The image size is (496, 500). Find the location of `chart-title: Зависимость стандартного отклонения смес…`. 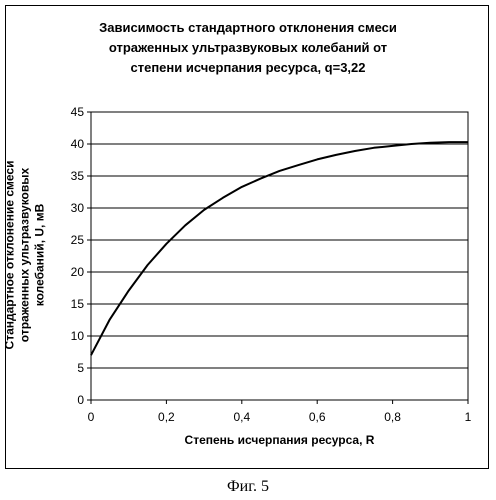

chart-title: Зависимость стандартного отклонения смес… is located at coordinates (248, 47).